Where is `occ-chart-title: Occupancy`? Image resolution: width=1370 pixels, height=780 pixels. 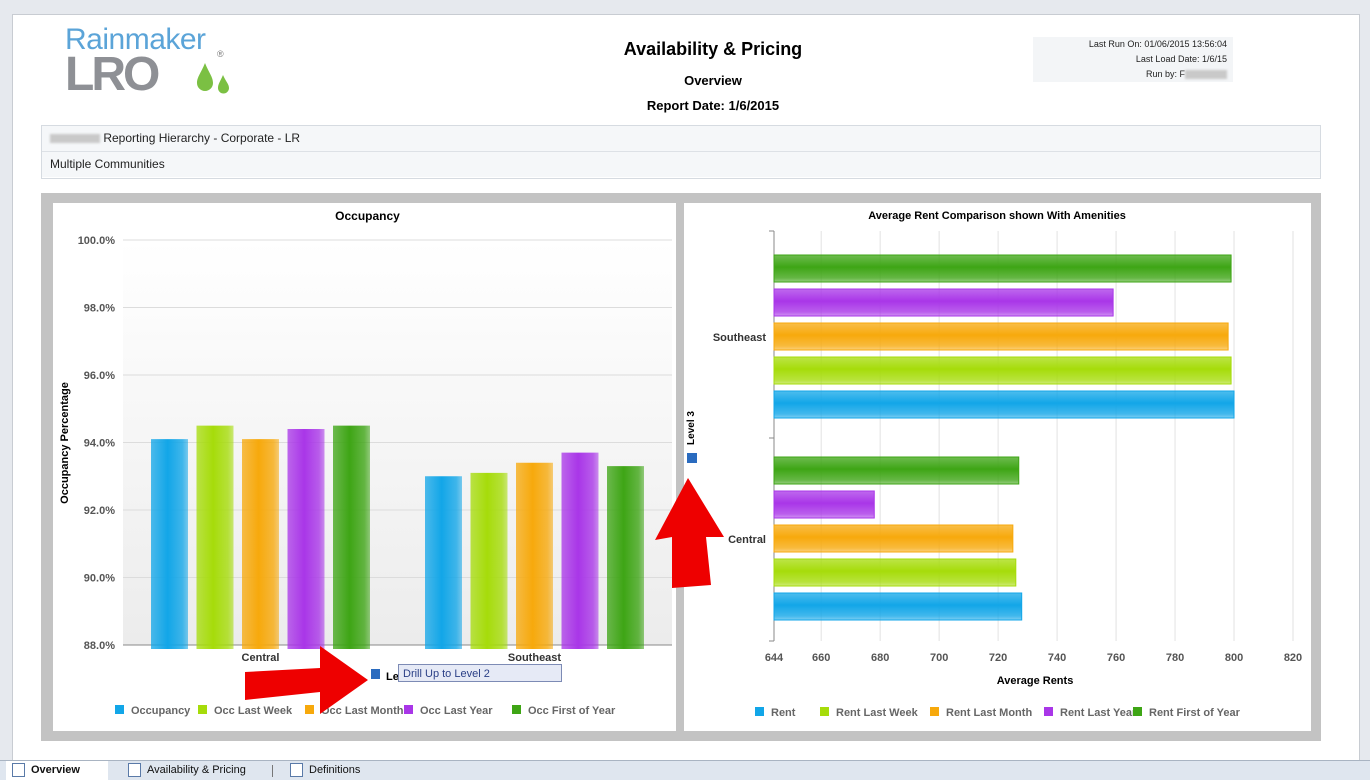 occ-chart-title: Occupancy is located at coordinates (367, 216).